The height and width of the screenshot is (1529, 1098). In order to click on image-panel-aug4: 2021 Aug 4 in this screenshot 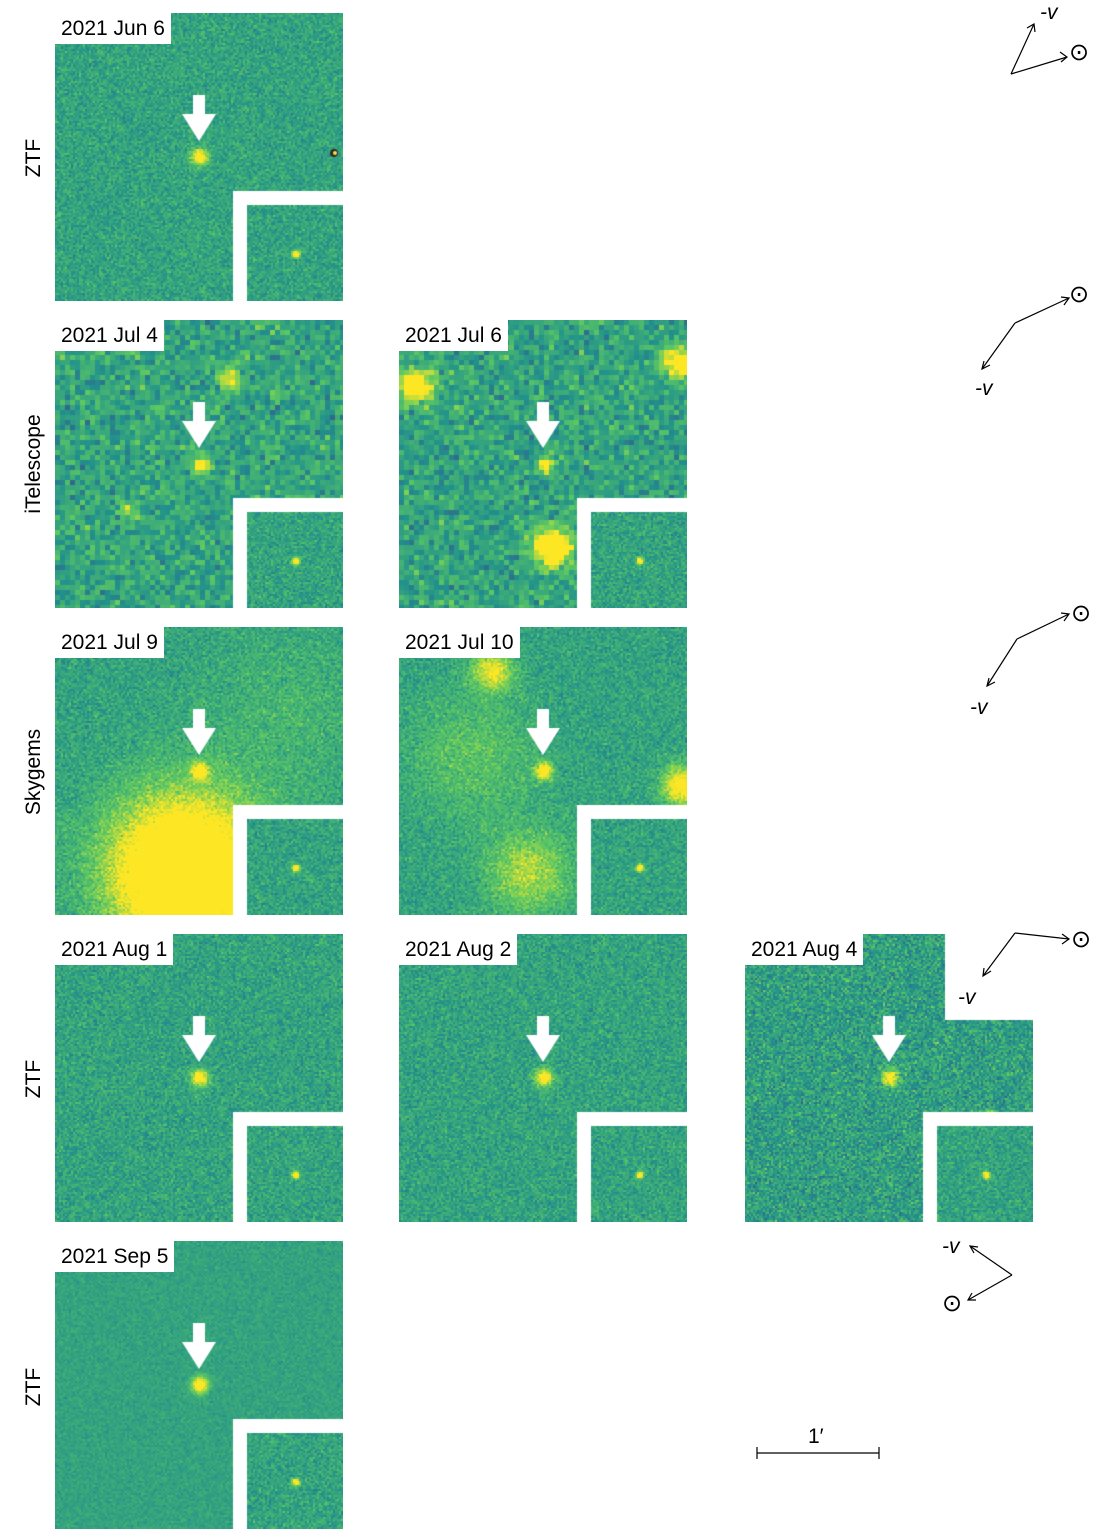, I will do `click(889, 1078)`.